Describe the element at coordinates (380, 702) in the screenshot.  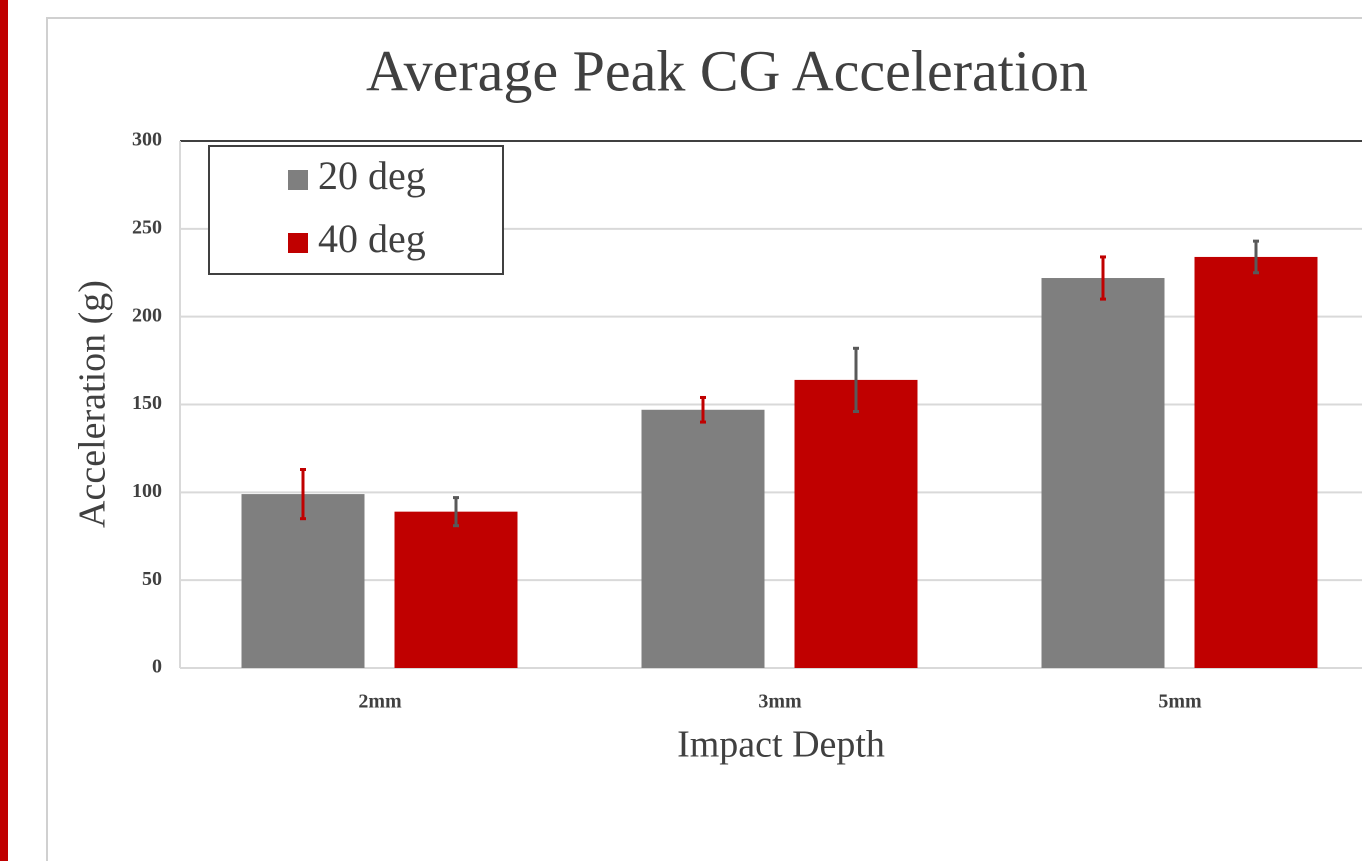
I see `x-tick-label: 2mm` at that location.